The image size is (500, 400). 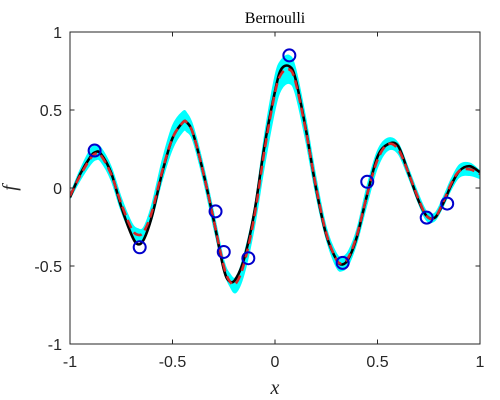 What do you see at coordinates (57, 189) in the screenshot?
I see `y-tick-label: 0` at bounding box center [57, 189].